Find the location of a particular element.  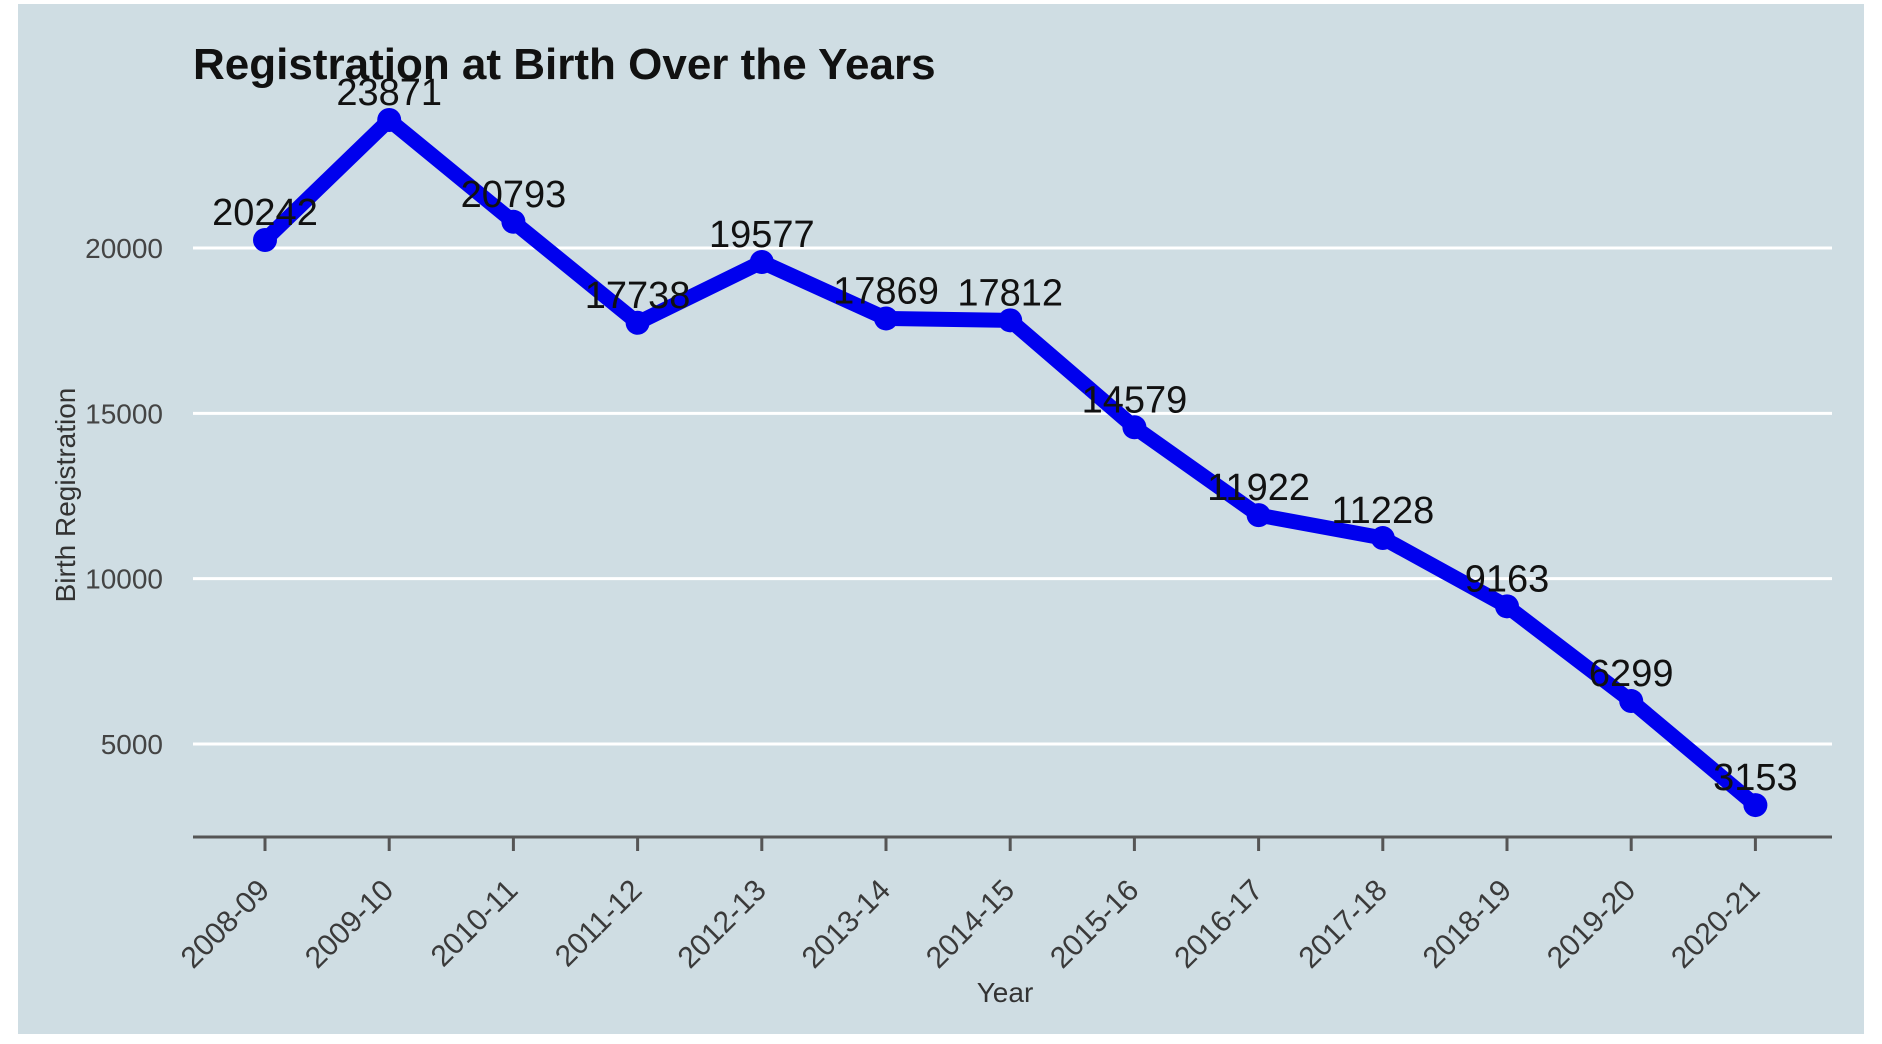

x-tick-label: 2010-11 is located at coordinates (475, 924).